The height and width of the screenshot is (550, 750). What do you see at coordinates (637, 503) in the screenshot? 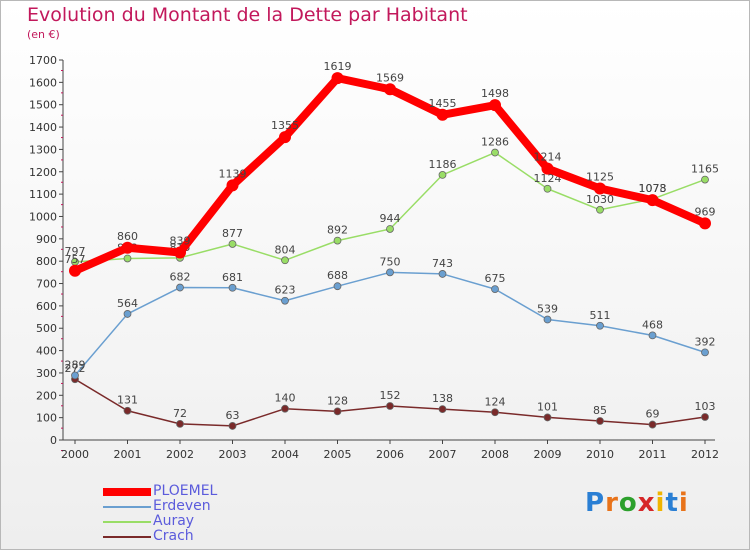
I see `proxiti-logo: Proxiti` at bounding box center [637, 503].